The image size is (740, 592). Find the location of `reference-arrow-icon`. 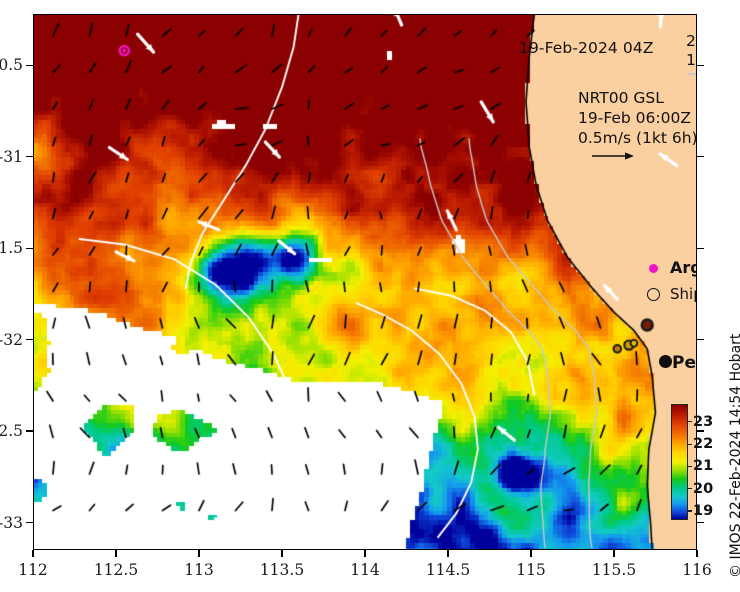

reference-arrow-icon is located at coordinates (613, 156).